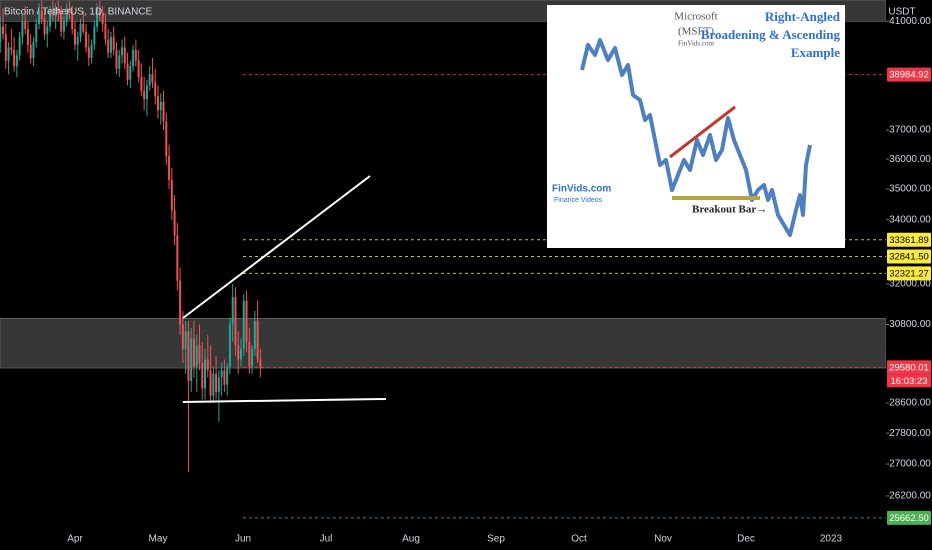  I want to click on inset-ticker: Microsoft, so click(695, 17).